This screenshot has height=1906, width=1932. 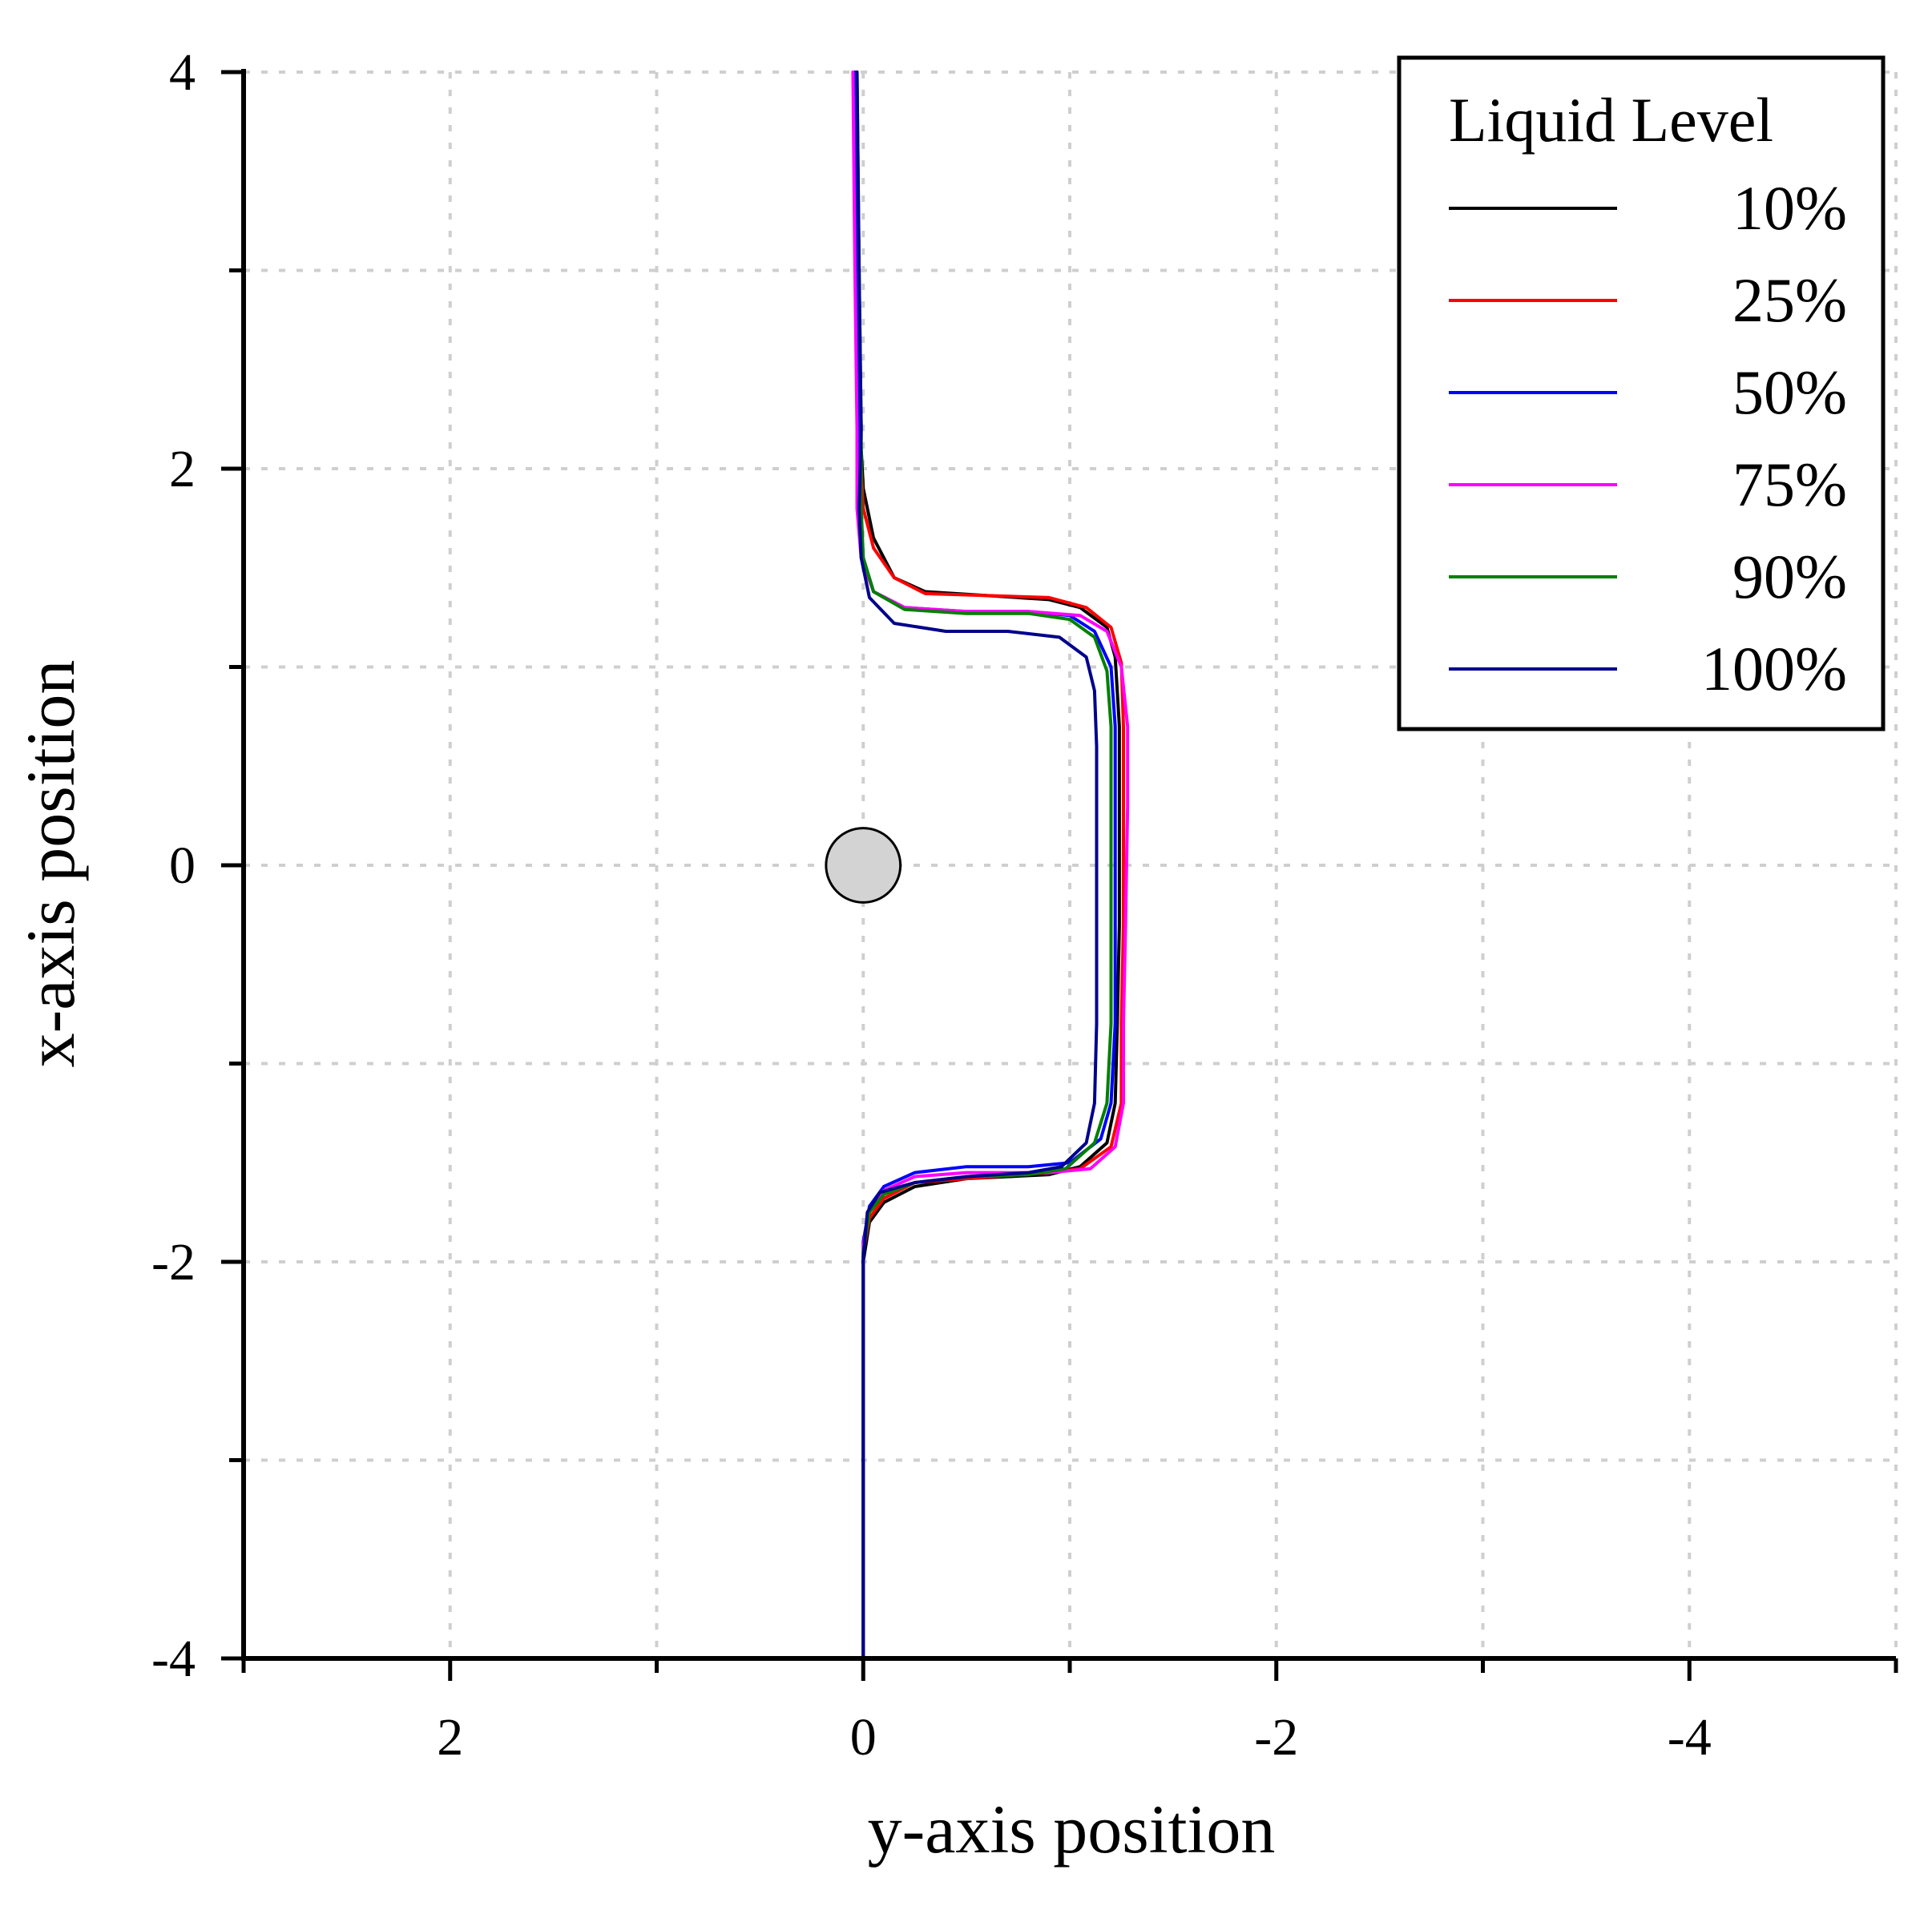 What do you see at coordinates (1789, 484) in the screenshot?
I see `legend-label: 75%` at bounding box center [1789, 484].